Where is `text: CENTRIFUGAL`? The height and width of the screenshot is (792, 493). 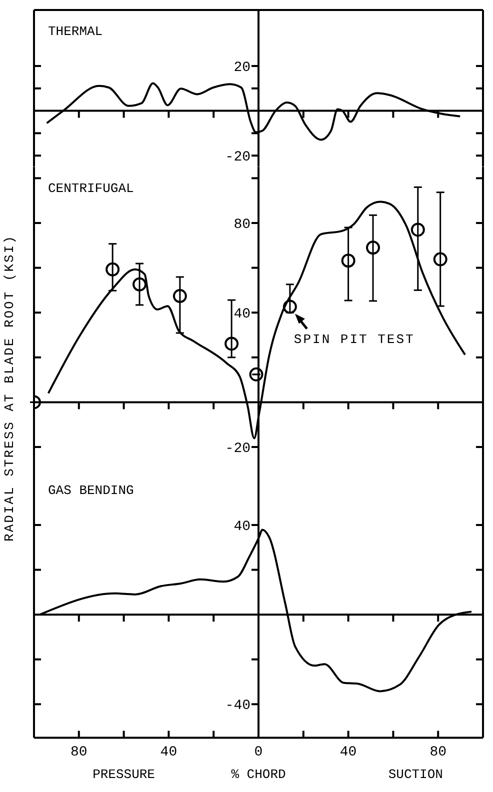 text: CENTRIFUGAL is located at coordinates (91, 189).